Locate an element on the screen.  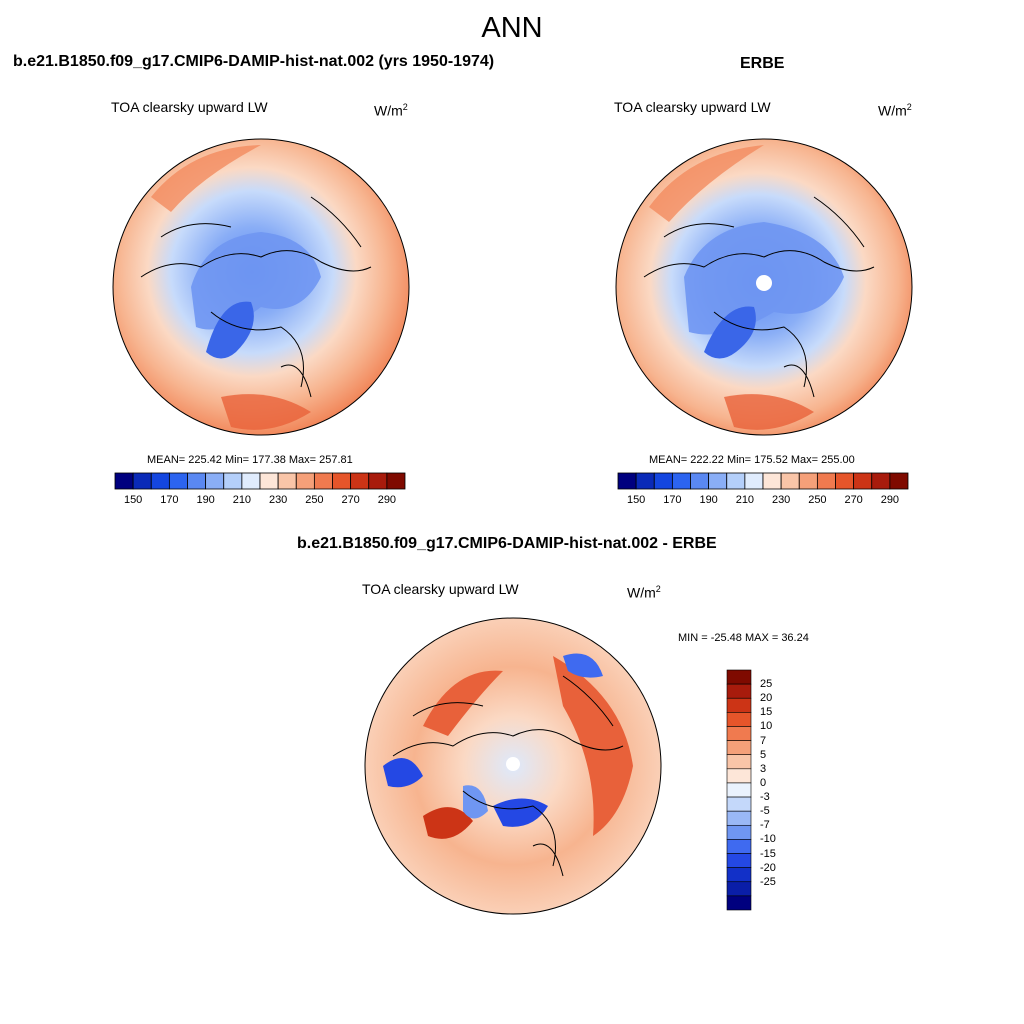
model-units-label: W/m2 is located at coordinates (391, 110).